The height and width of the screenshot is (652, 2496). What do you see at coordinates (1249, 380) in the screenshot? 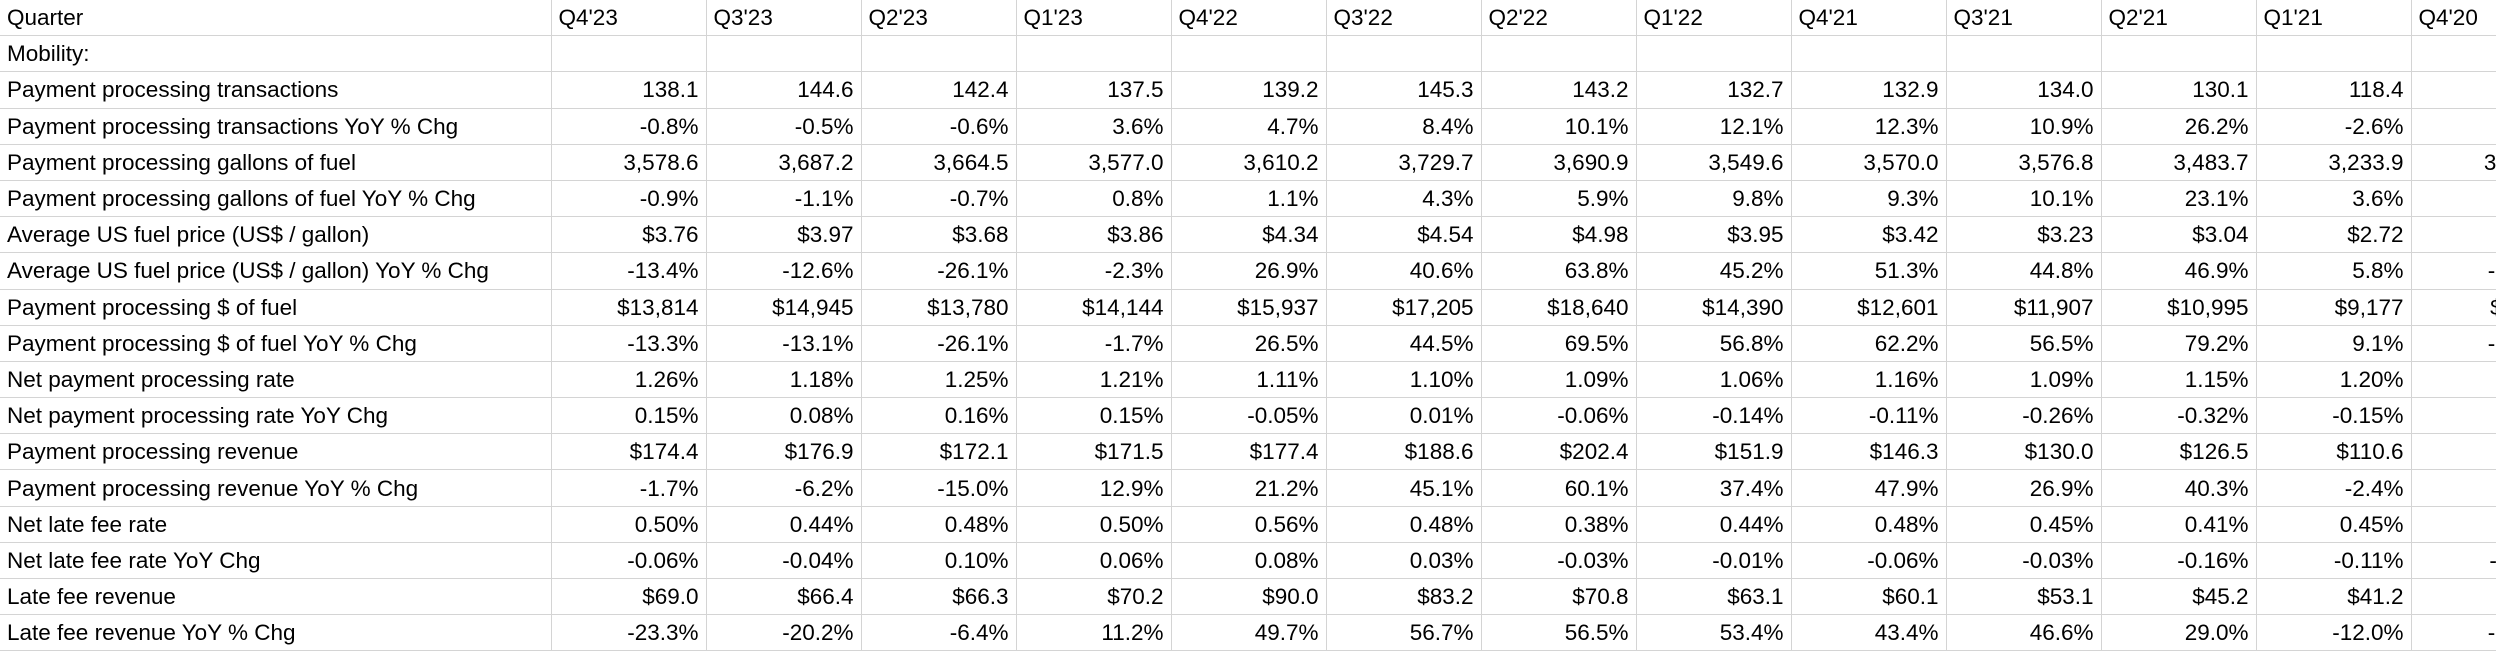
I see `value-cell: 1.11%` at bounding box center [1249, 380].